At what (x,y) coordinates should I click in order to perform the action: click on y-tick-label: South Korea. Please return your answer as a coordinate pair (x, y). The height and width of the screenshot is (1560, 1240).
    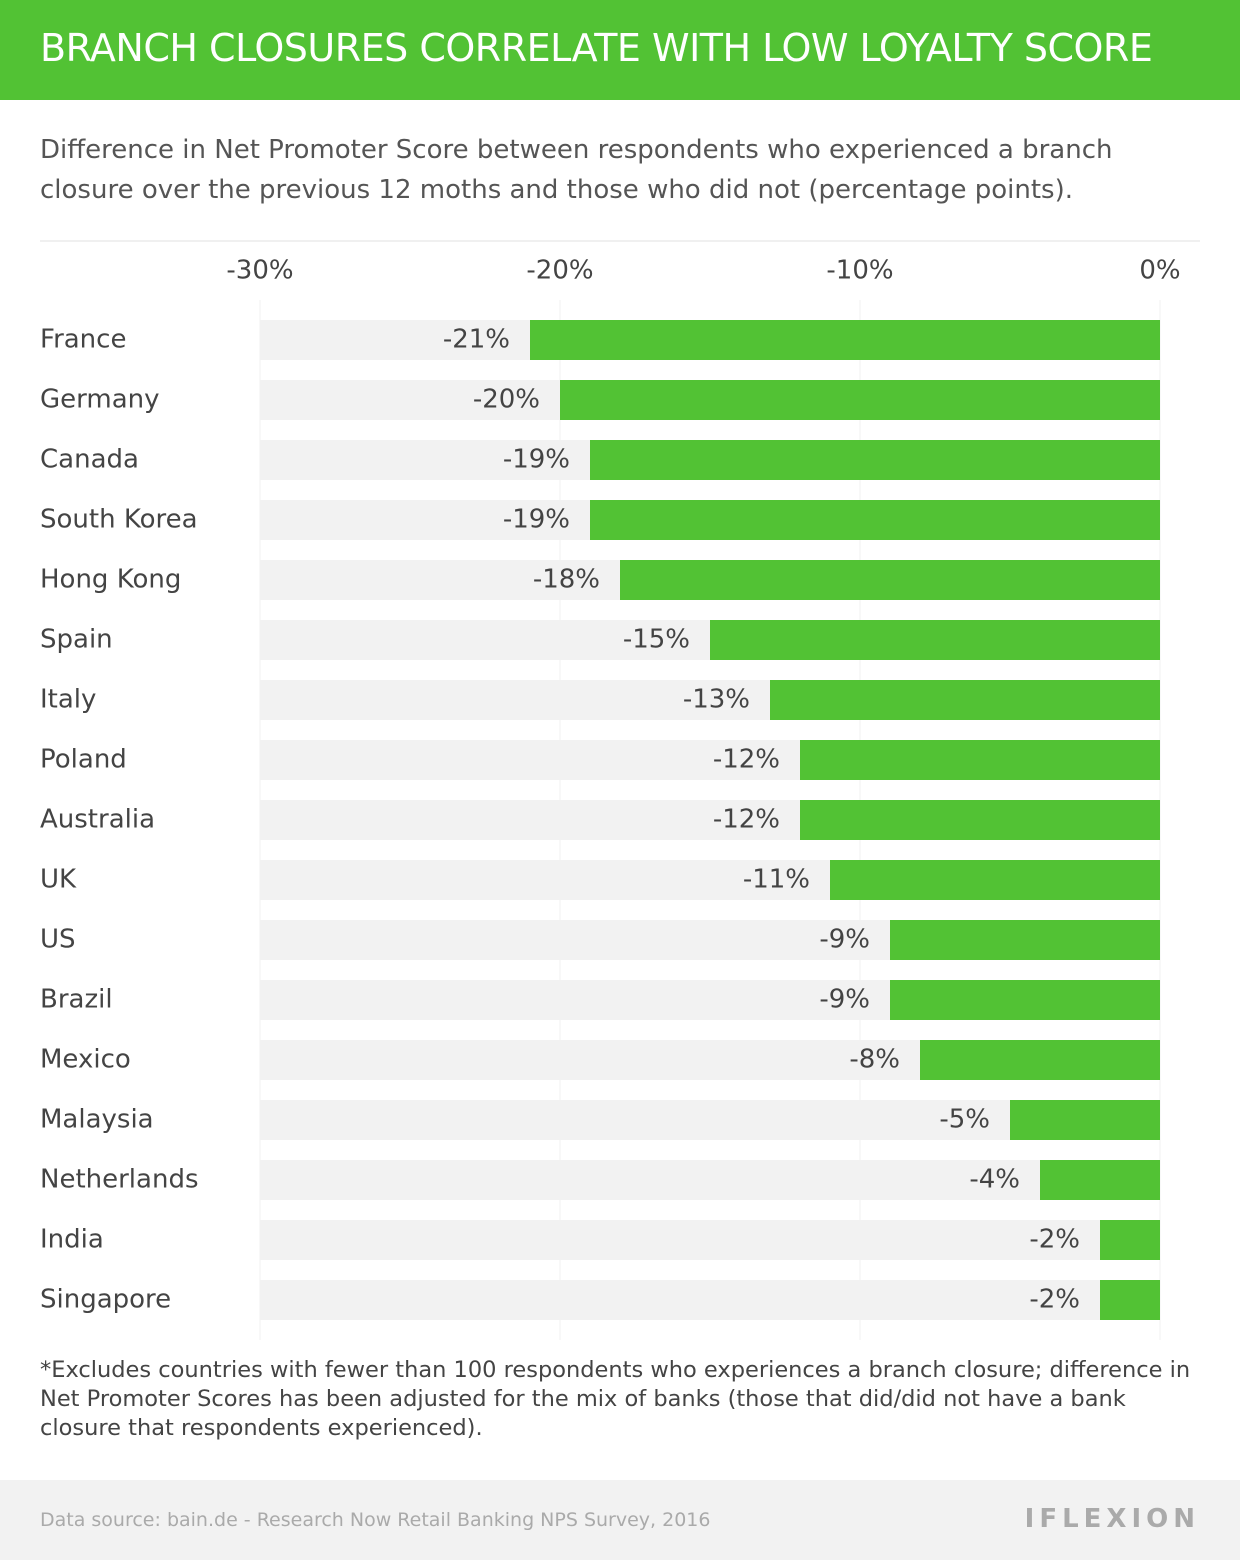
    Looking at the image, I should click on (119, 520).